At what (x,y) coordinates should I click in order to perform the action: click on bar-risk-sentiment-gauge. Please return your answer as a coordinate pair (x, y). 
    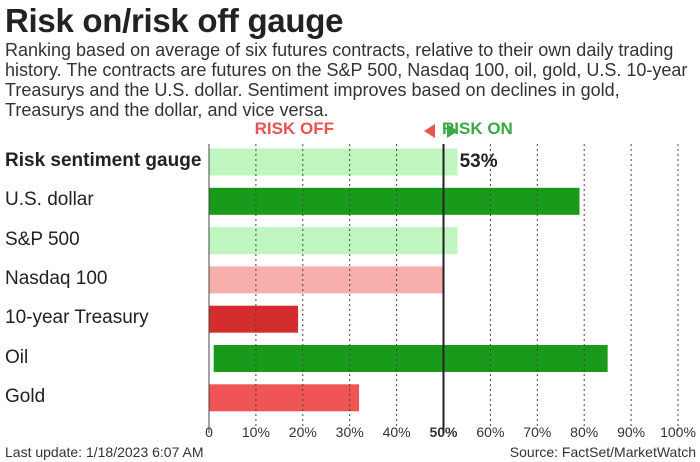
    Looking at the image, I should click on (333, 162).